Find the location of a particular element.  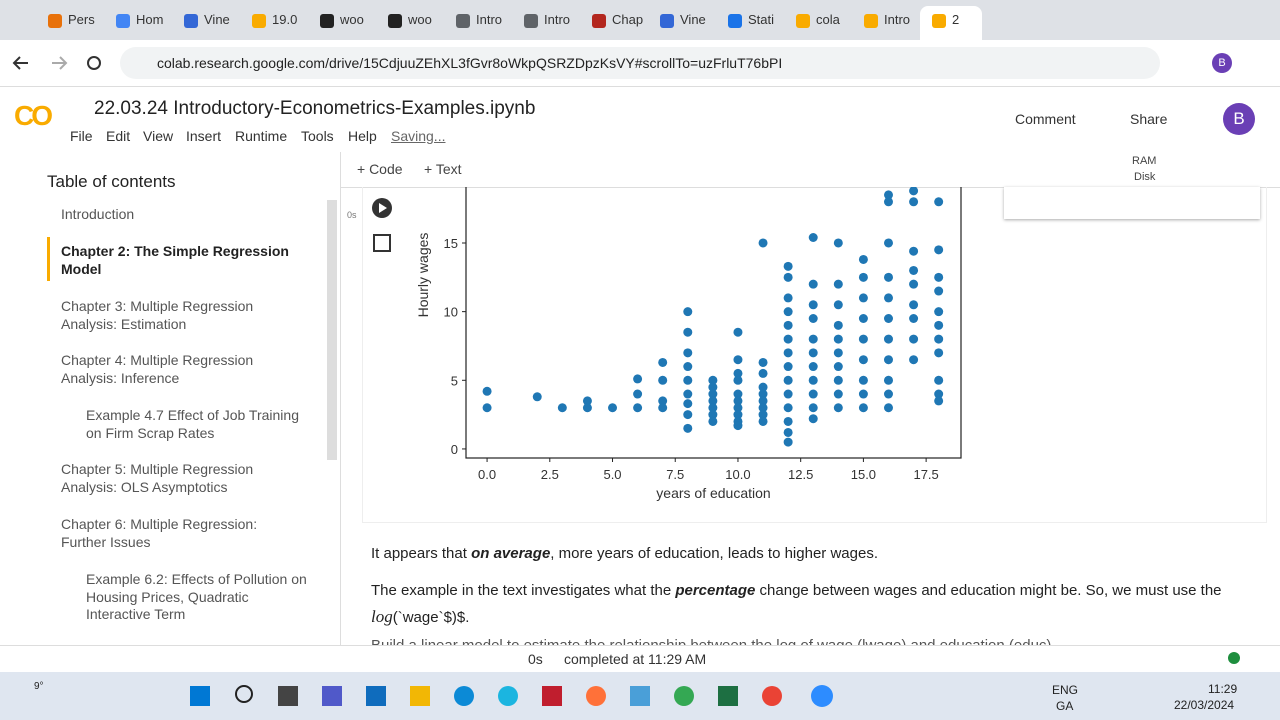

y-tick-label: 15 is located at coordinates (451, 243).